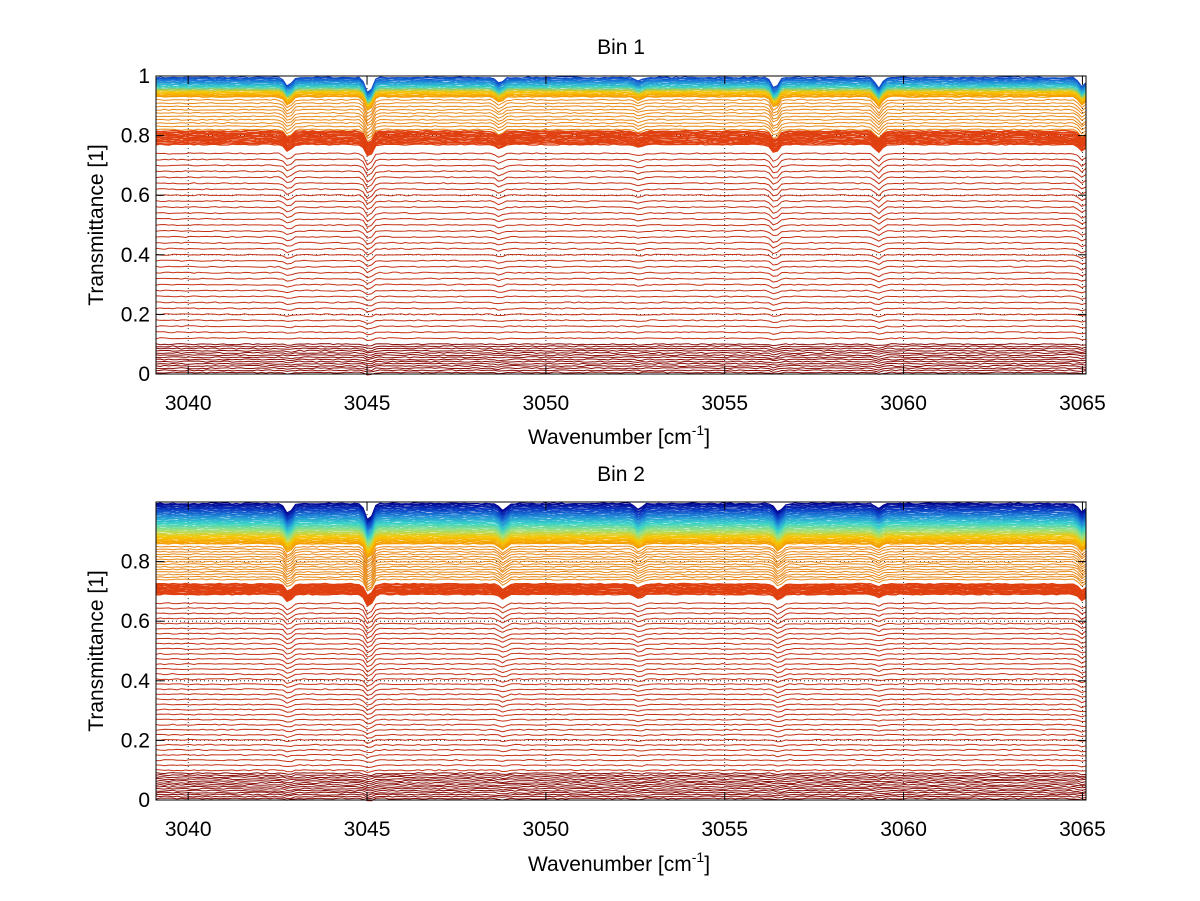  I want to click on x-tick-label: 3060, so click(903, 829).